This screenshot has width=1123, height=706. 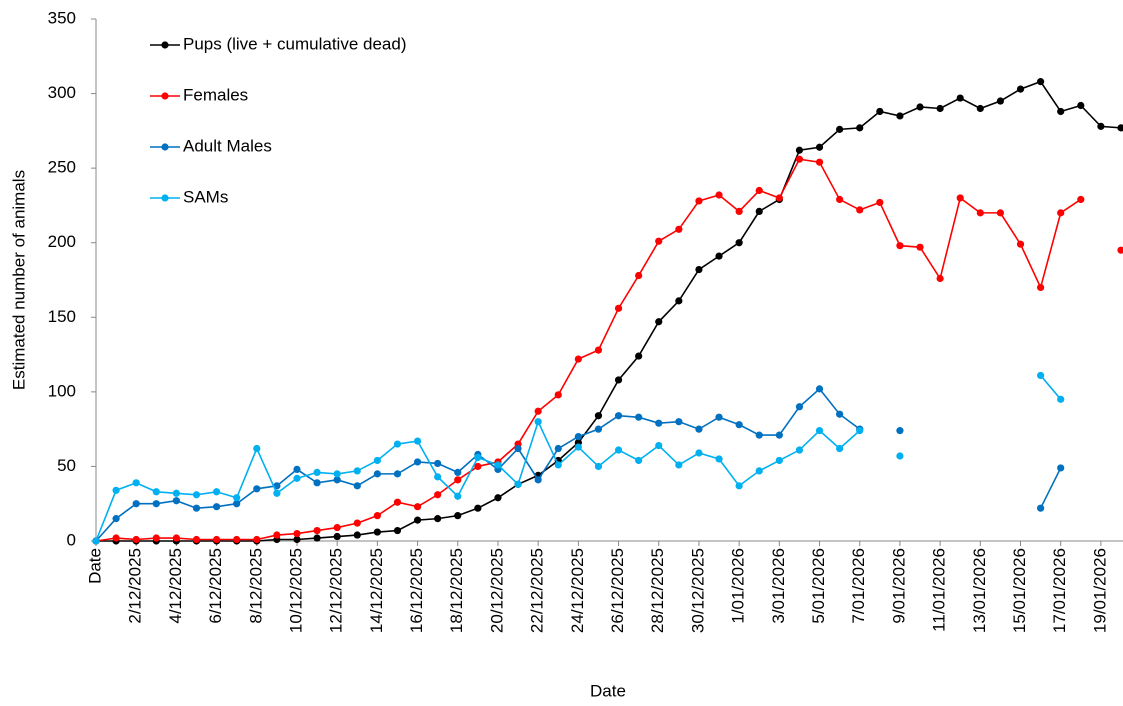 I want to click on y-tick-label: 150, so click(x=62, y=316).